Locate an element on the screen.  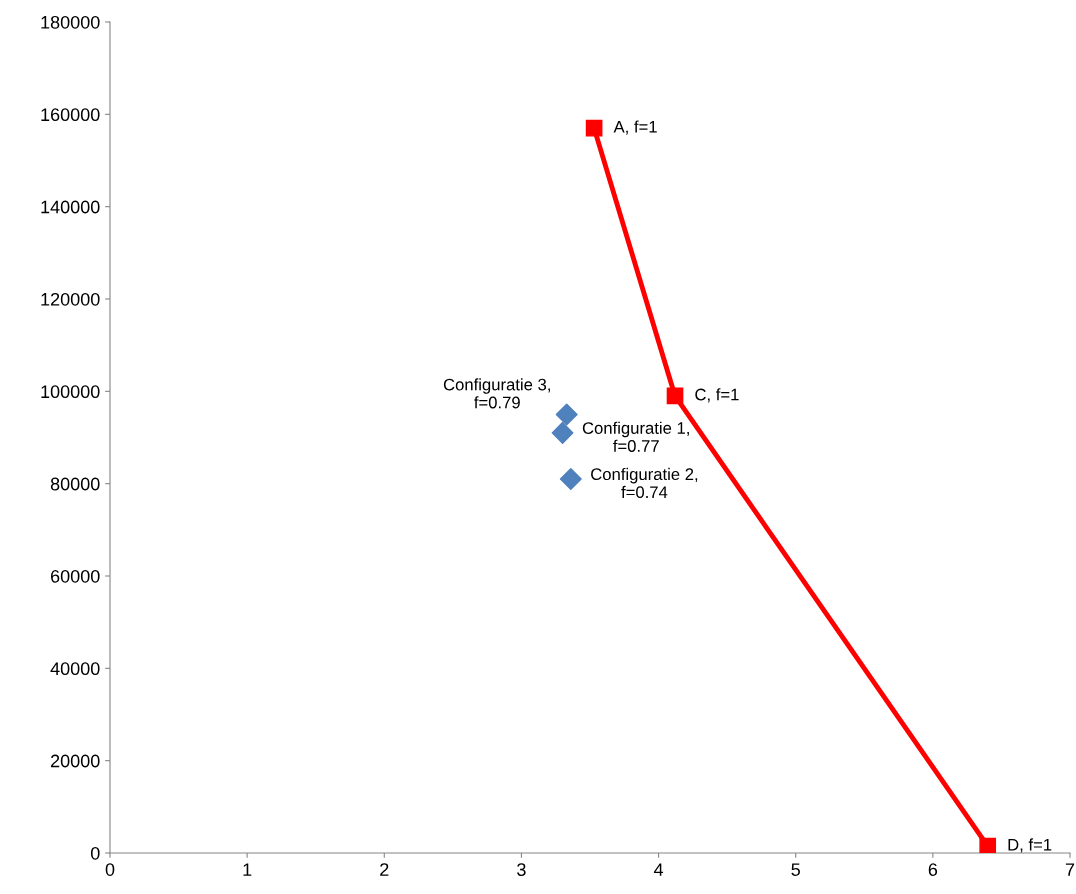
annotation: Configuratie 1, f=0.77 is located at coordinates (635, 436).